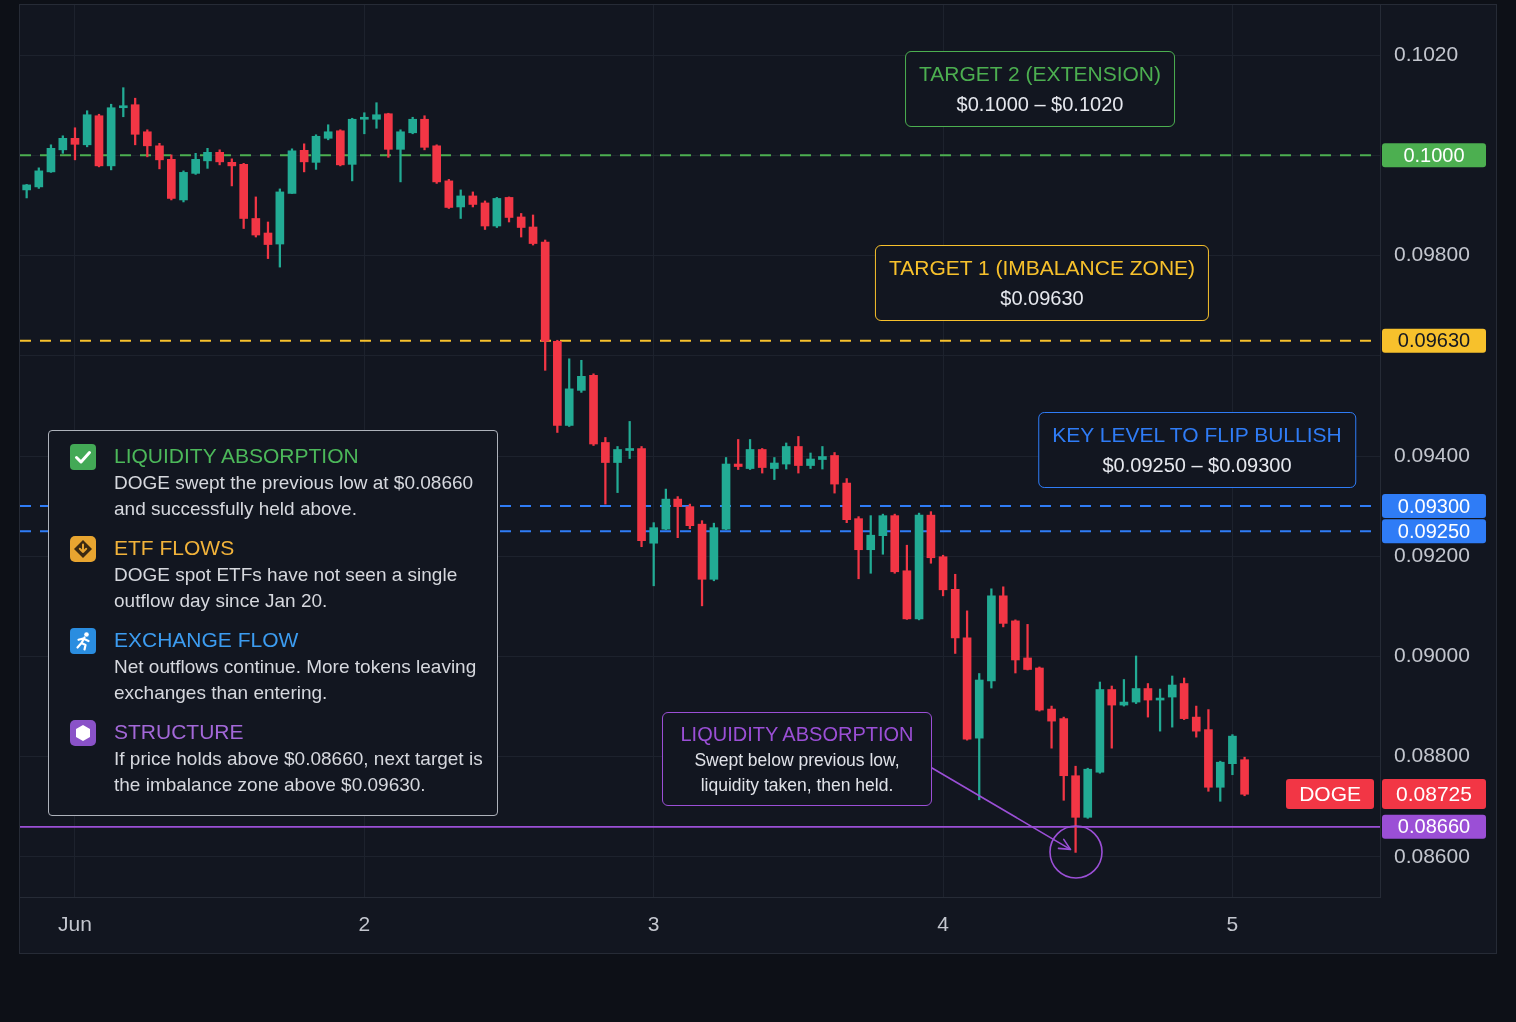 This screenshot has height=1022, width=1516. Describe the element at coordinates (1197, 450) in the screenshot. I see `annotation: KEY LEVEL TO FLIP BULLISH $0.09250 – $0.09300` at that location.